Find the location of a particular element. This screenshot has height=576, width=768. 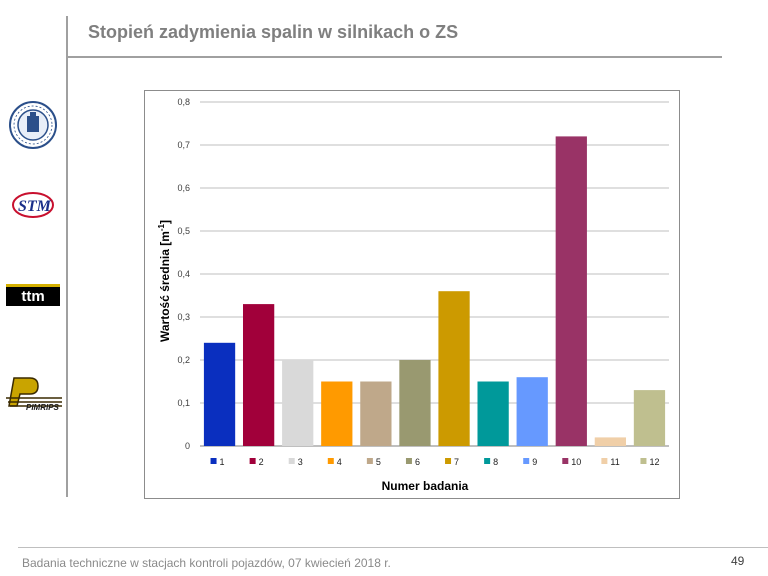

y-tick-label: 0,5 is located at coordinates (183, 231).